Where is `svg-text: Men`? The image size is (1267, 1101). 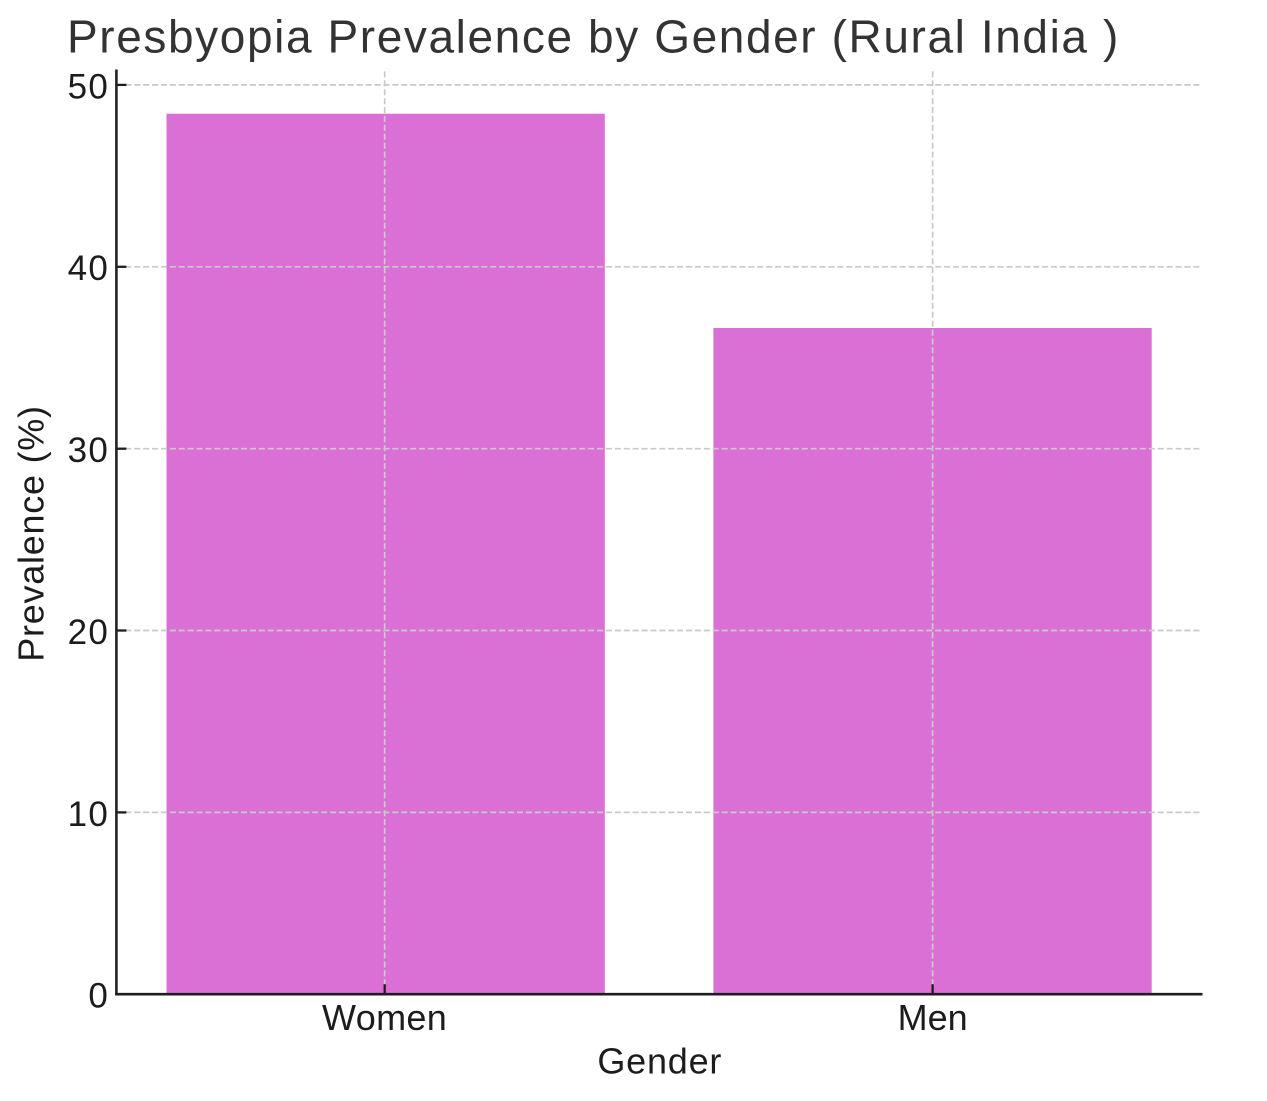
svg-text: Men is located at coordinates (933, 1017).